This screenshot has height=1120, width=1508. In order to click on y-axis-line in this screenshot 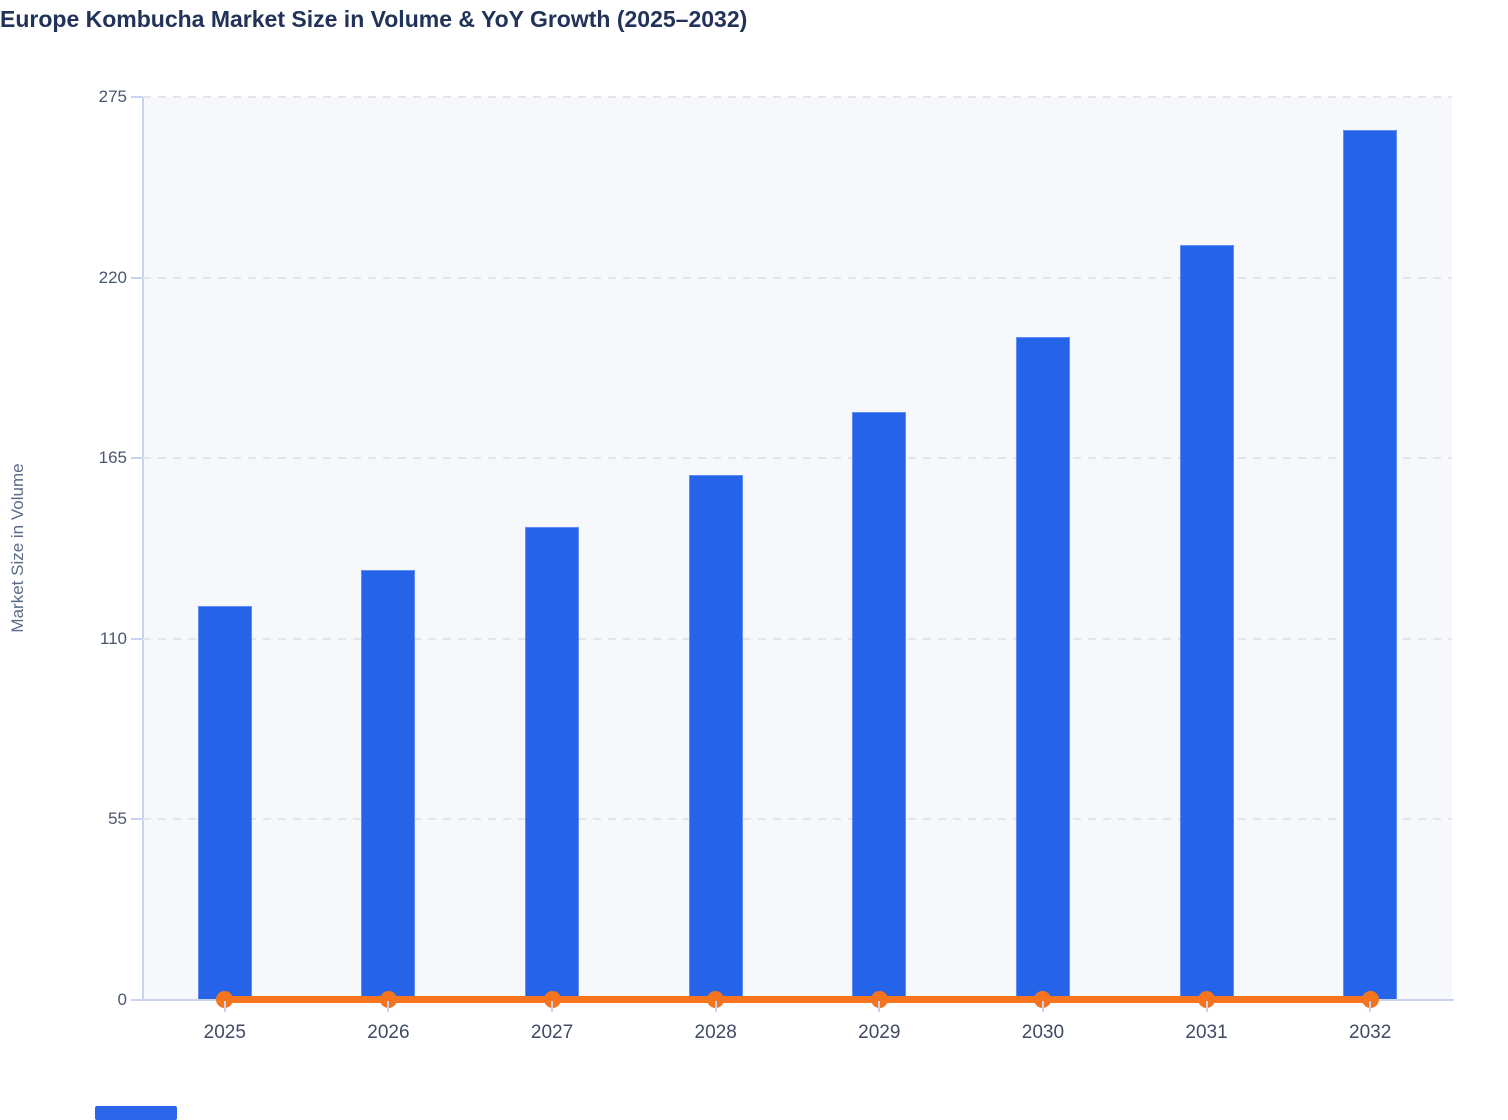, I will do `click(143, 548)`.